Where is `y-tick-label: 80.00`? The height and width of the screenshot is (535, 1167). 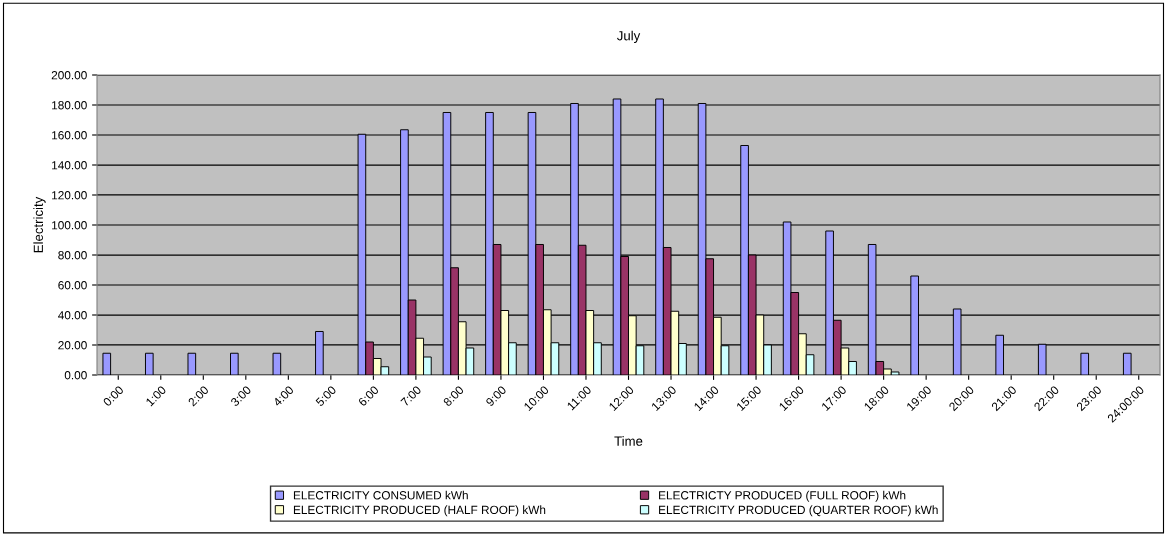
y-tick-label: 80.00 is located at coordinates (72, 255).